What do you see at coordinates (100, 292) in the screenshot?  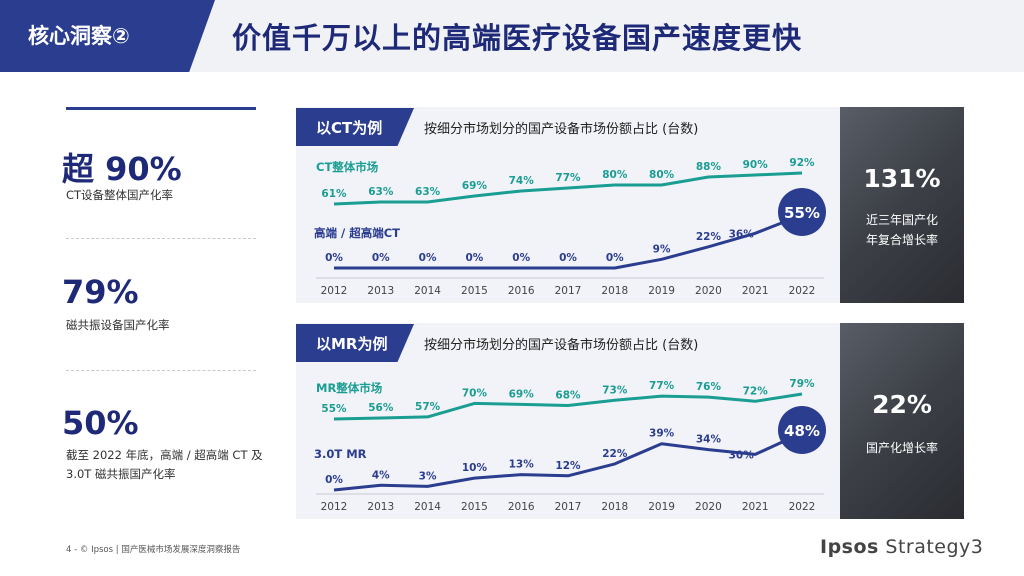 I see `stat-mr-value: 79%` at bounding box center [100, 292].